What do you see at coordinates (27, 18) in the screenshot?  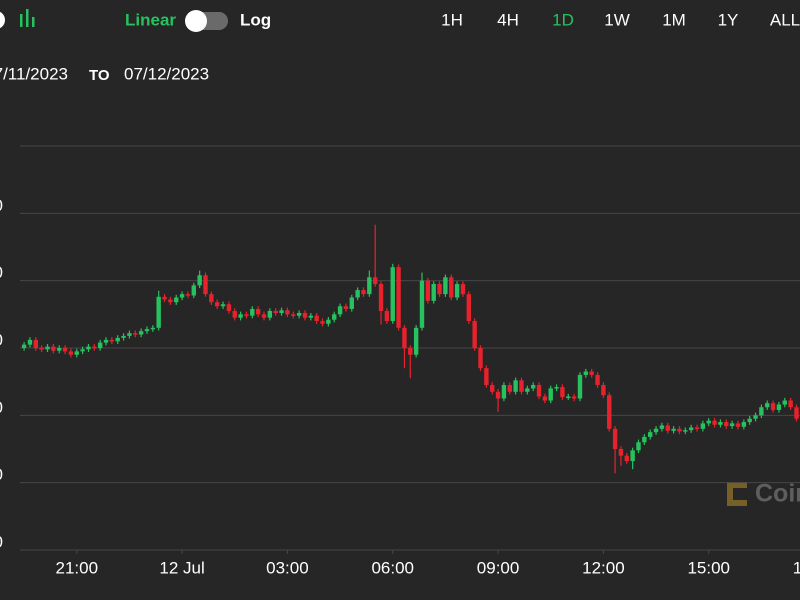 I see `chart-type-icon` at bounding box center [27, 18].